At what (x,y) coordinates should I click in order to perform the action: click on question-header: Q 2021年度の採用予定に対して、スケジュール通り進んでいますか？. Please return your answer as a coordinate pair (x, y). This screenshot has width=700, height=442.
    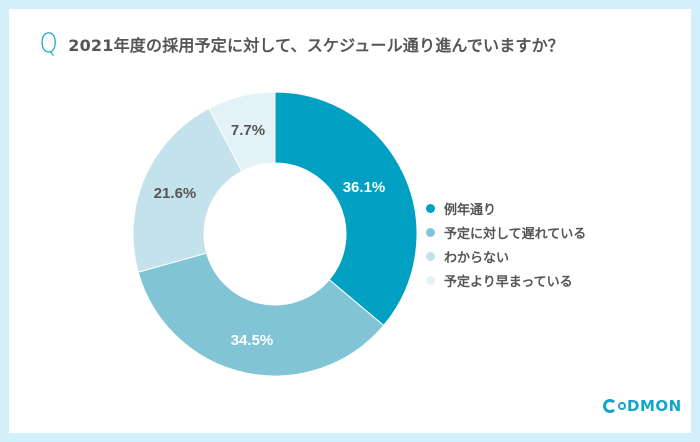
    Looking at the image, I should click on (301, 43).